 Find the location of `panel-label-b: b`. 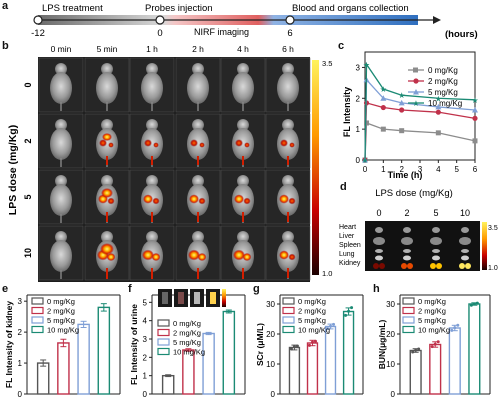

panel-label-b: b is located at coordinates (5, 46).